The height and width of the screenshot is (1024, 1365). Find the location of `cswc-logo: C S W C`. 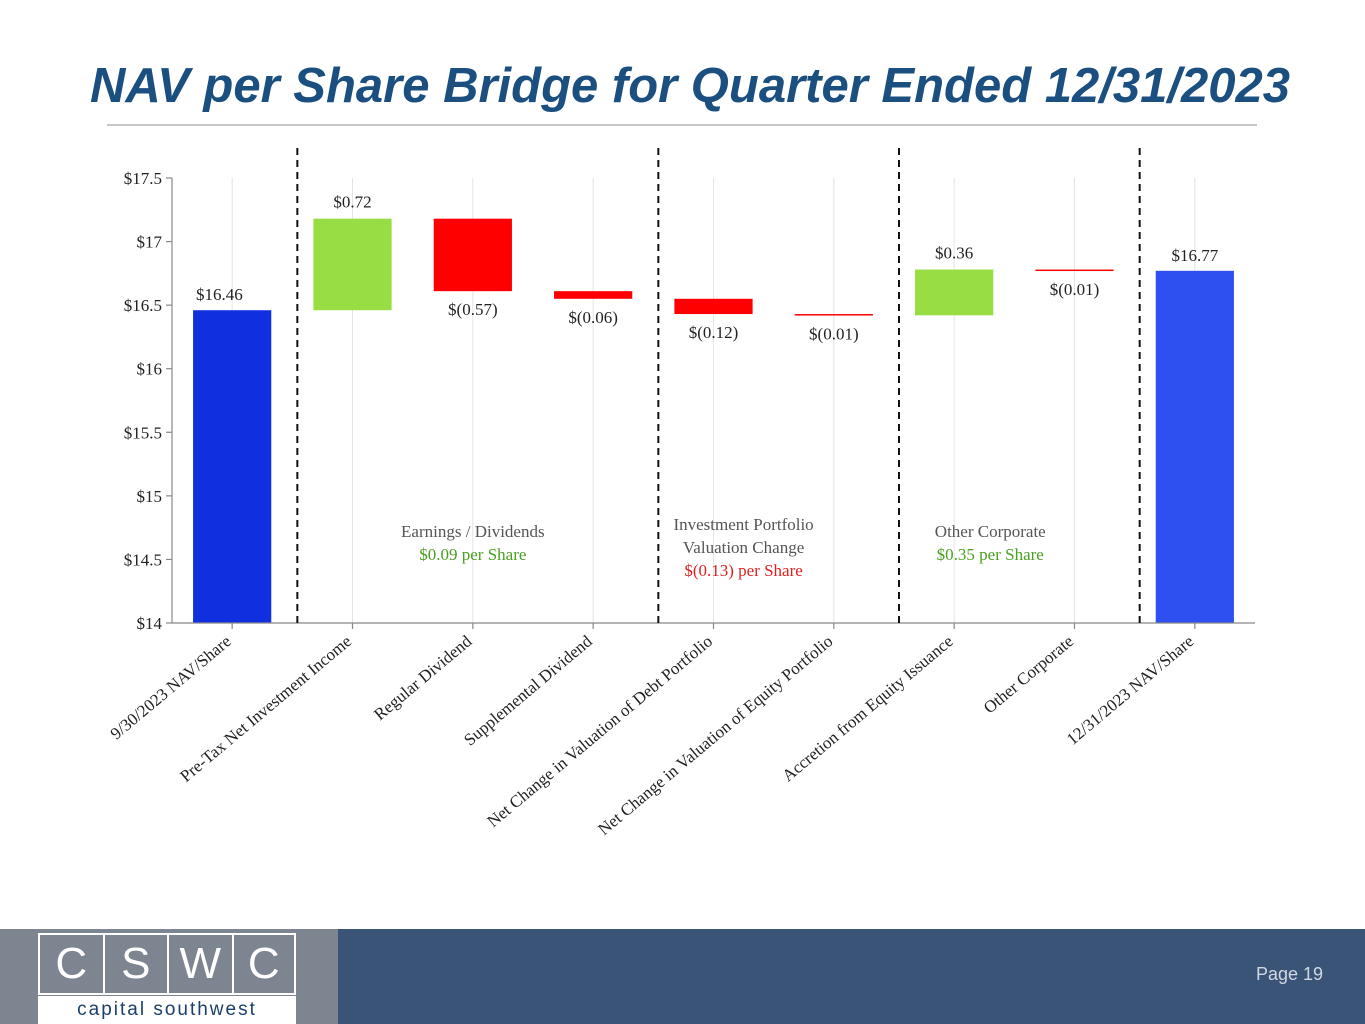

cswc-logo: C S W C is located at coordinates (167, 964).